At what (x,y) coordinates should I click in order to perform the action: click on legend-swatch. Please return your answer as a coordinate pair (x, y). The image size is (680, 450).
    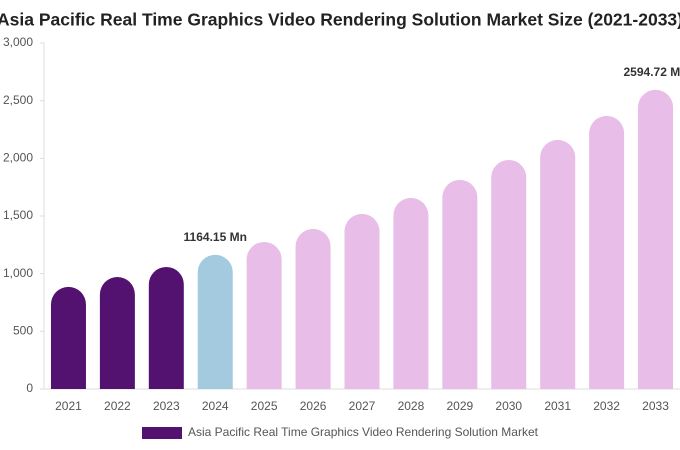
    Looking at the image, I should click on (162, 433).